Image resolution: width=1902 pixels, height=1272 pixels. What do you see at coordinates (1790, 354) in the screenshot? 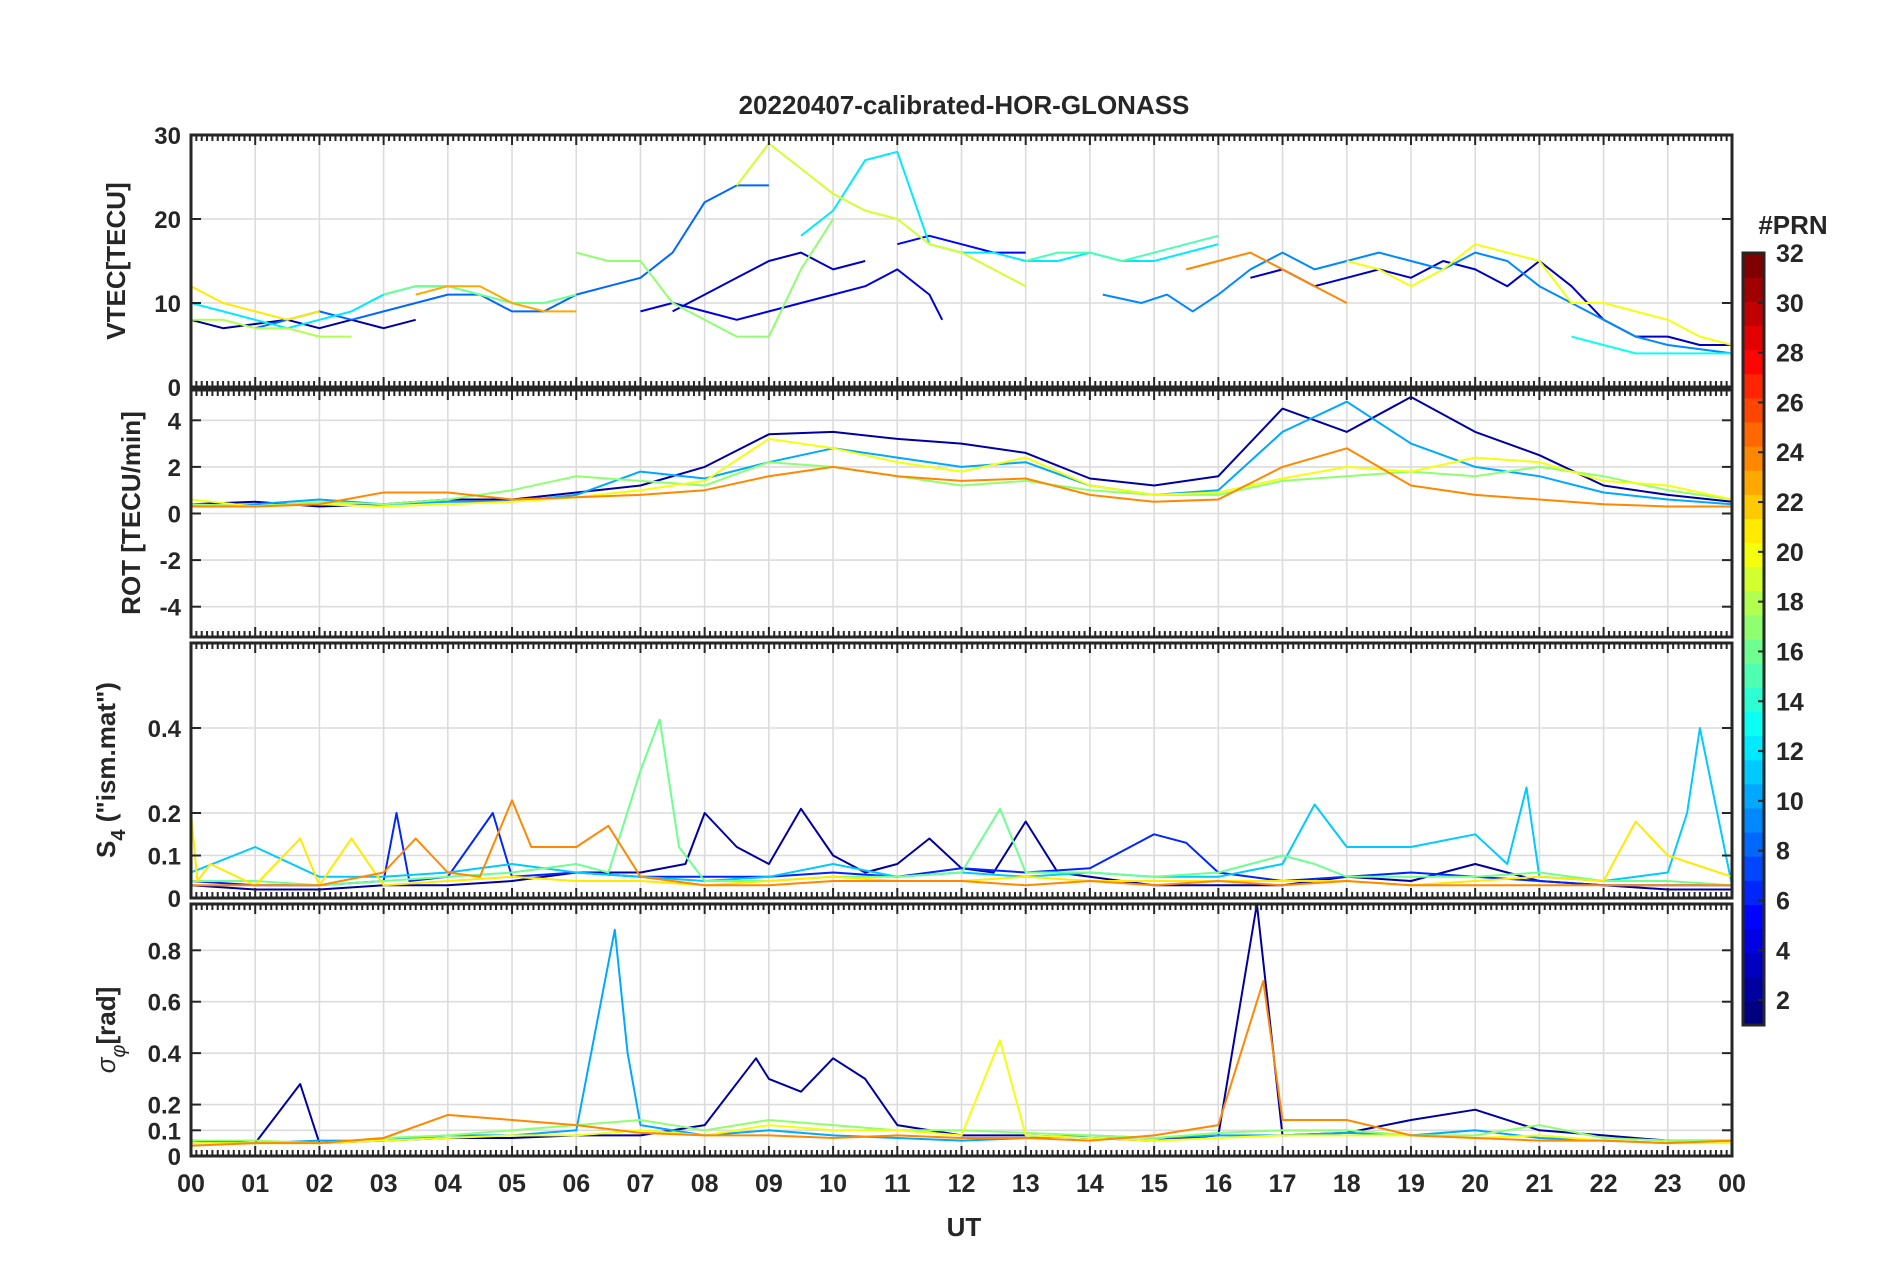
I see `colorbar-tick-label: 28` at bounding box center [1790, 354].